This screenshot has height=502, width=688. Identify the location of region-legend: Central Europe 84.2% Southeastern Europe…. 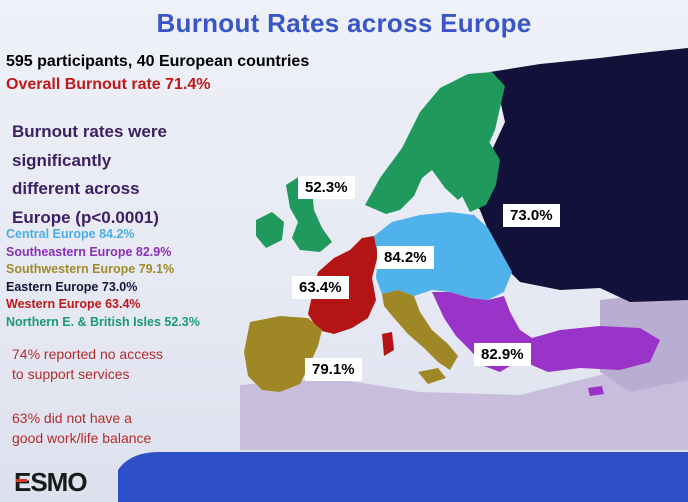
(103, 279).